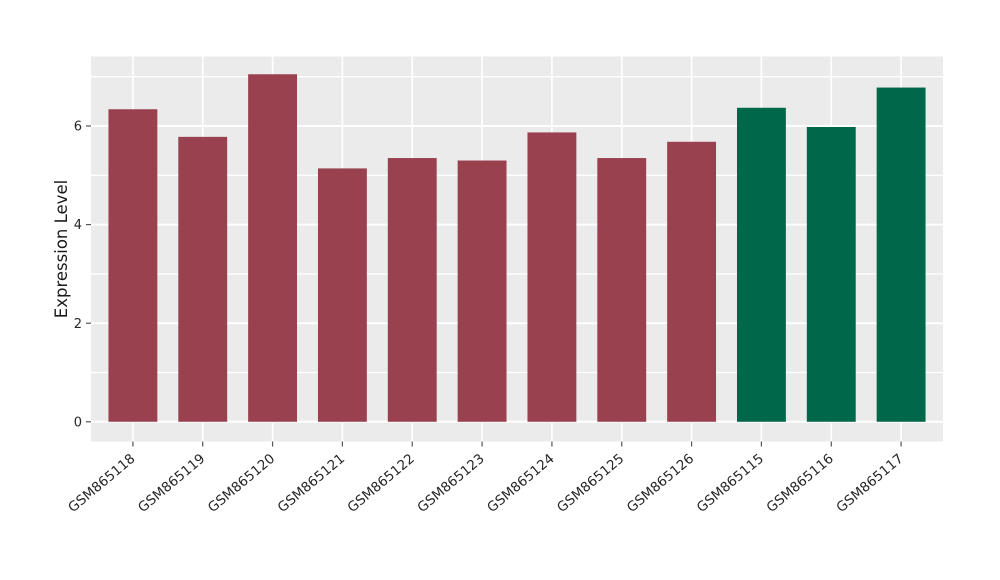 Image resolution: width=1000 pixels, height=580 pixels. Describe the element at coordinates (831, 274) in the screenshot. I see `bar-GSM865116` at that location.